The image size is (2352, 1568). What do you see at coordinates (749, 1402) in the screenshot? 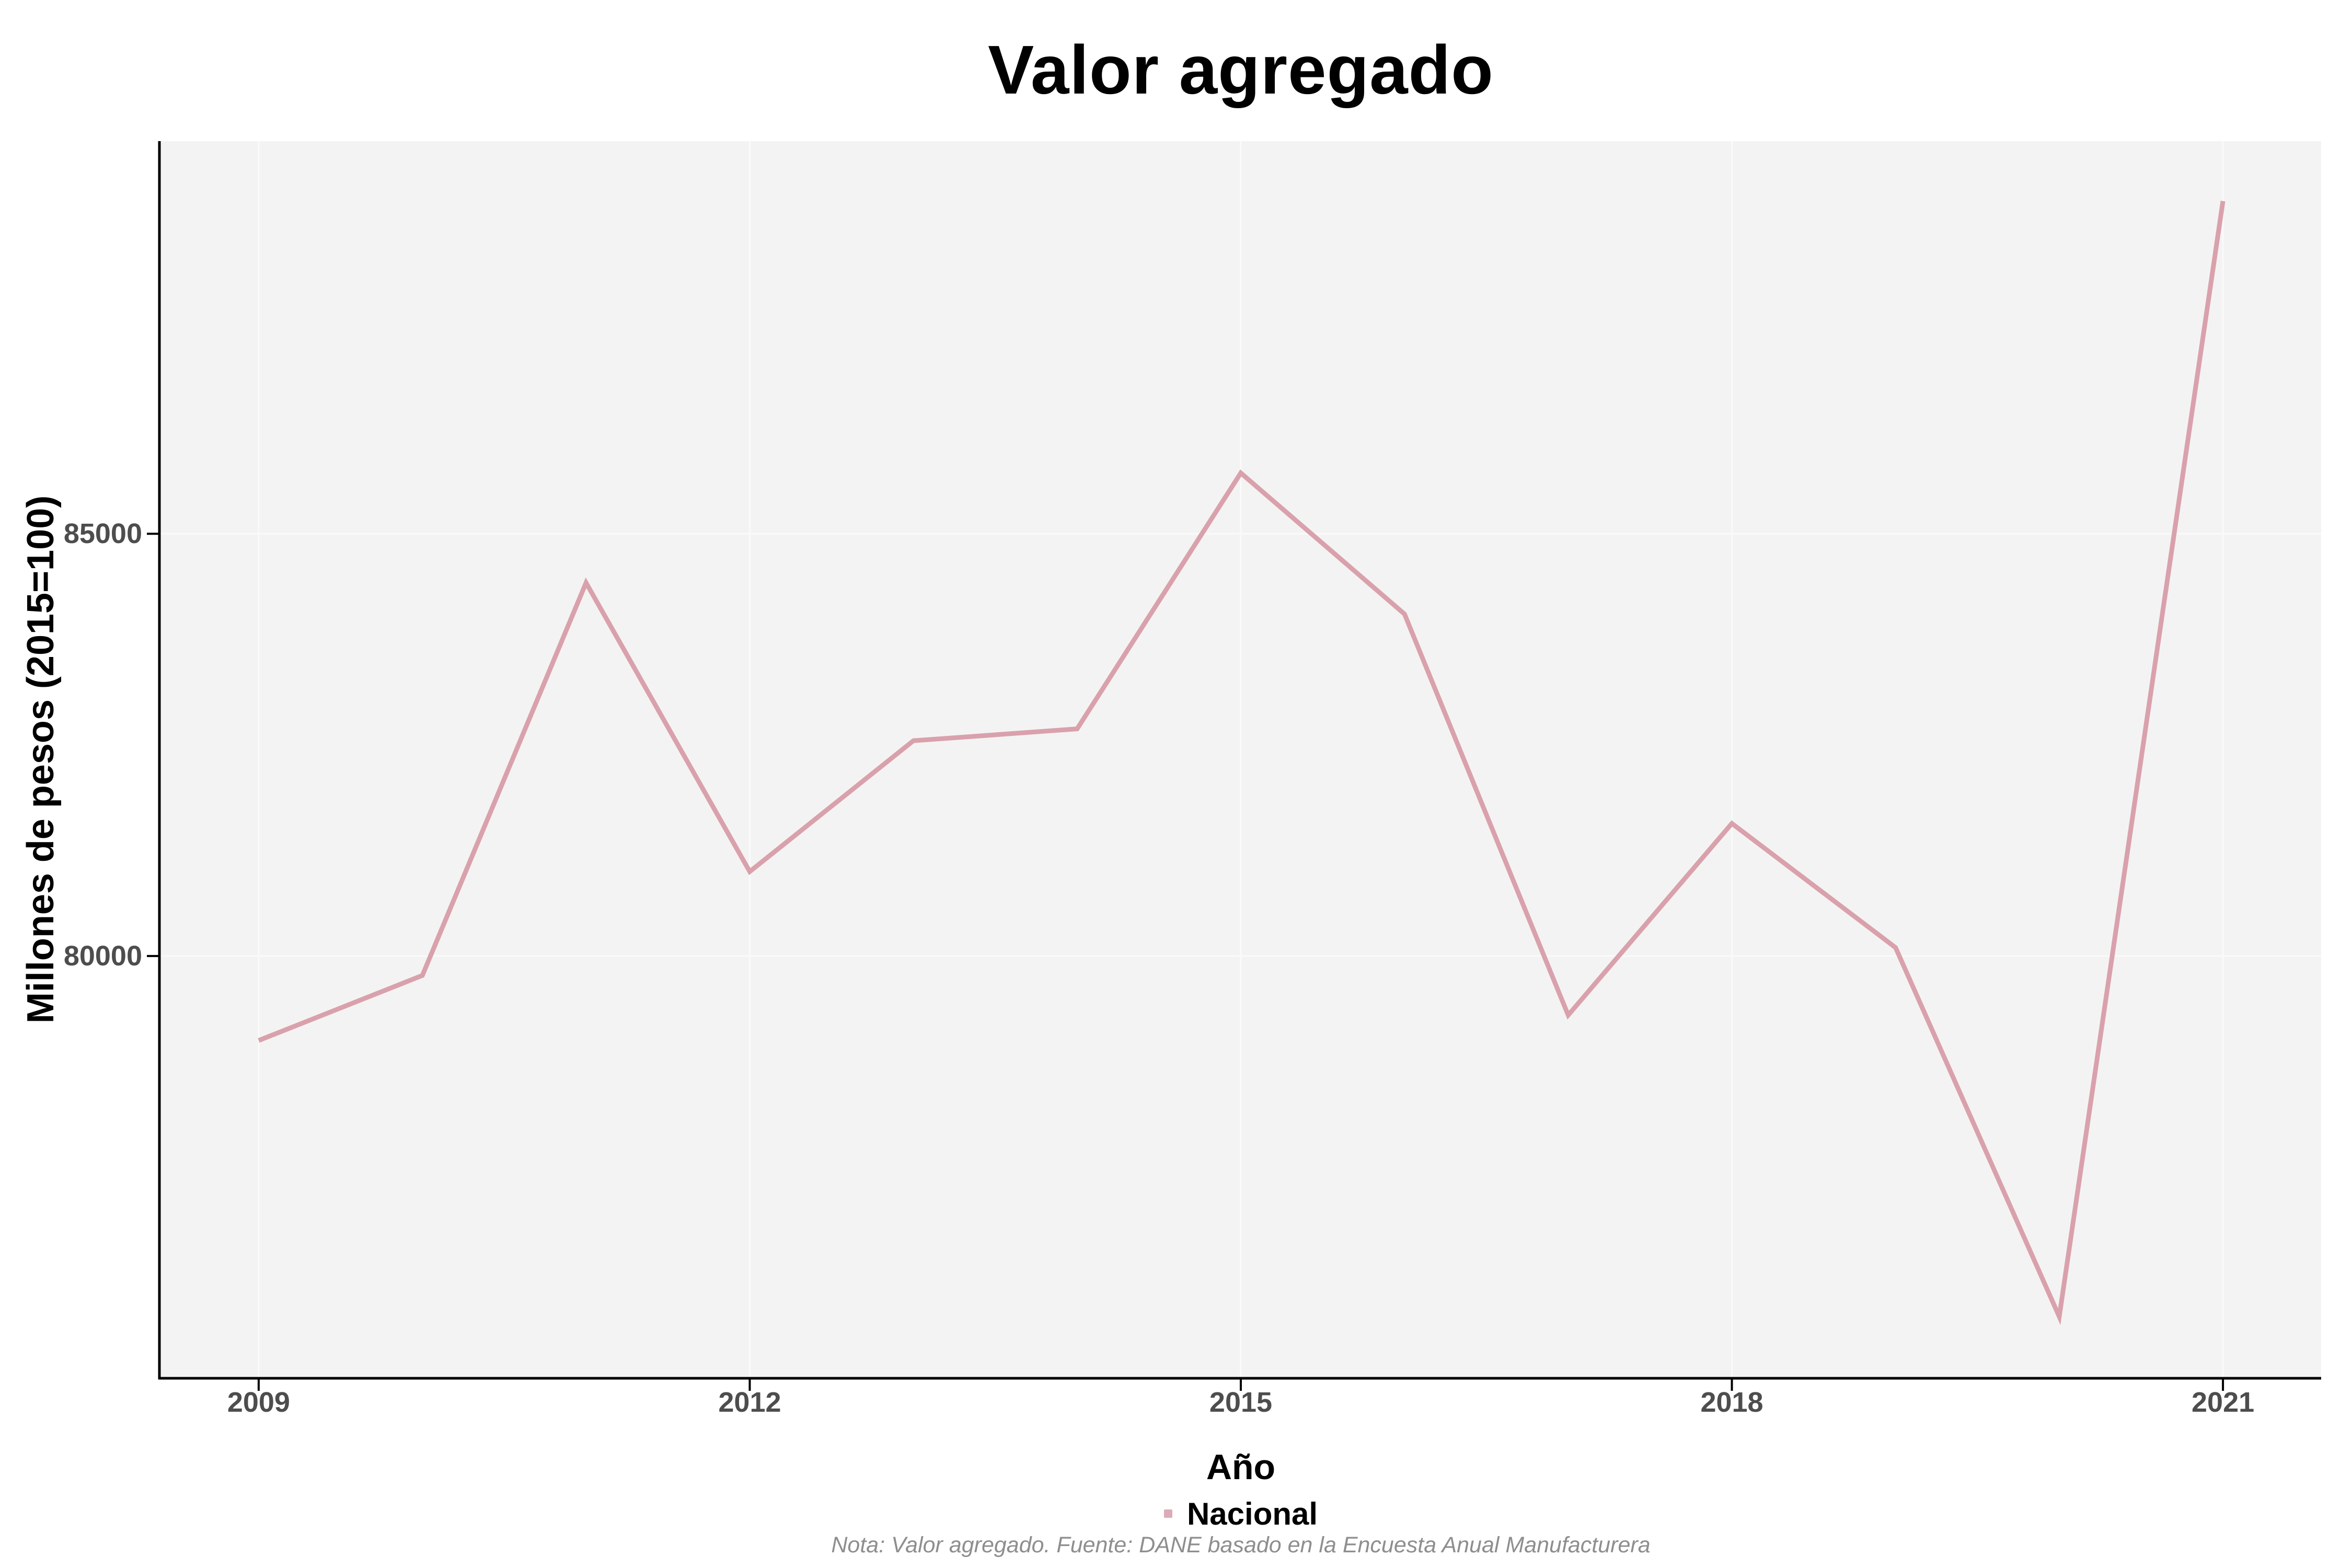
I see `x-tick-label: 2012` at bounding box center [749, 1402].